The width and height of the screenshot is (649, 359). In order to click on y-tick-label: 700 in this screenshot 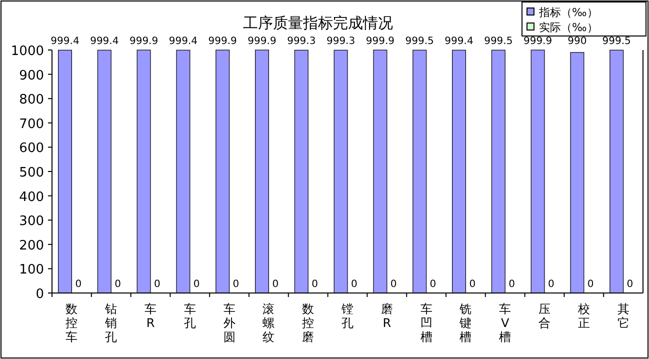, I will do `click(31, 124)`.